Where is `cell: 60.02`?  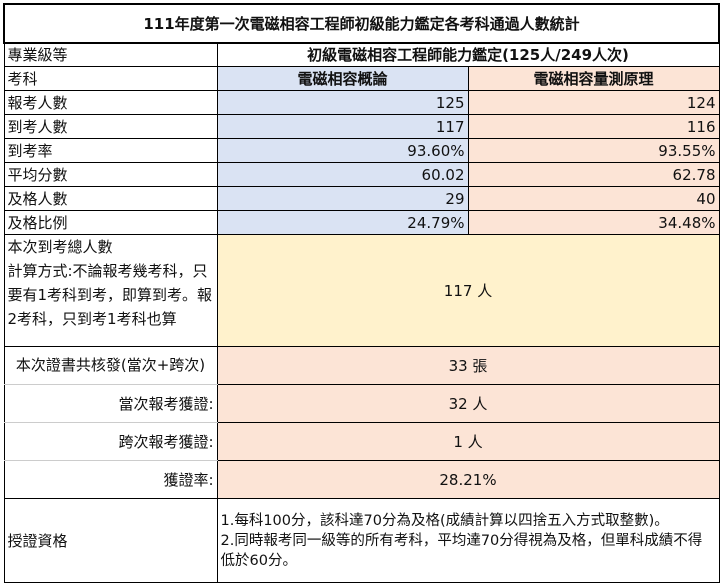
cell: 60.02 is located at coordinates (342, 174).